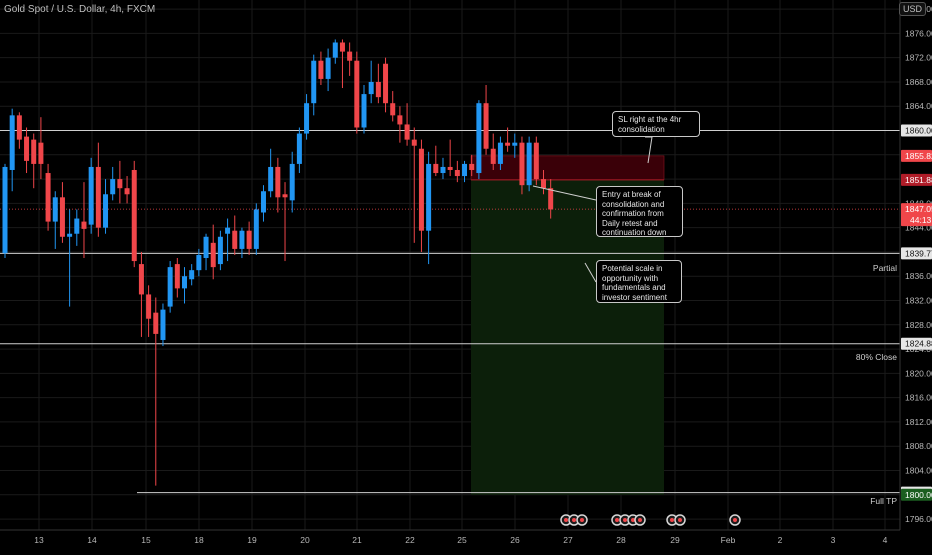 The image size is (932, 555). Describe the element at coordinates (410, 540) in the screenshot. I see `x-tick-label: 22` at that location.